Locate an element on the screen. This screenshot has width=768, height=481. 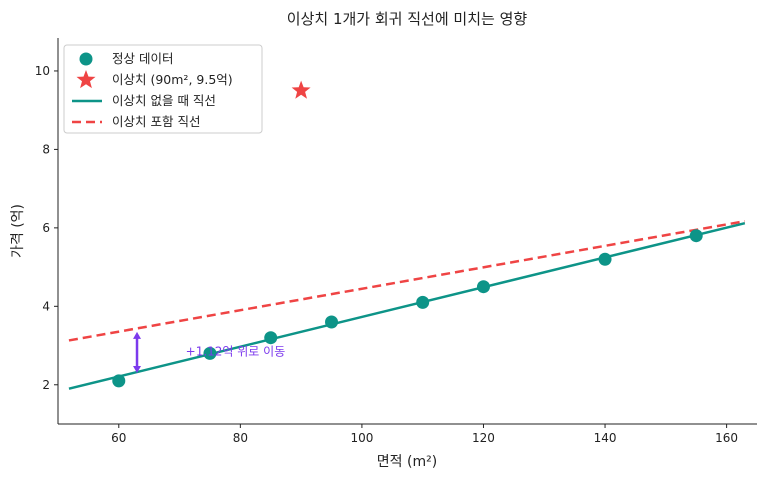
x-tick-label: 140 is located at coordinates (605, 438).